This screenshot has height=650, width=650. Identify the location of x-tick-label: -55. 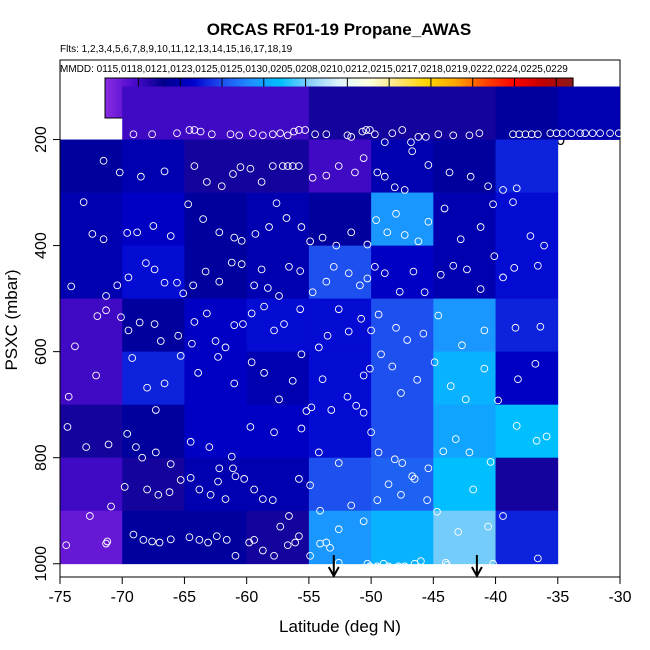
(308, 597).